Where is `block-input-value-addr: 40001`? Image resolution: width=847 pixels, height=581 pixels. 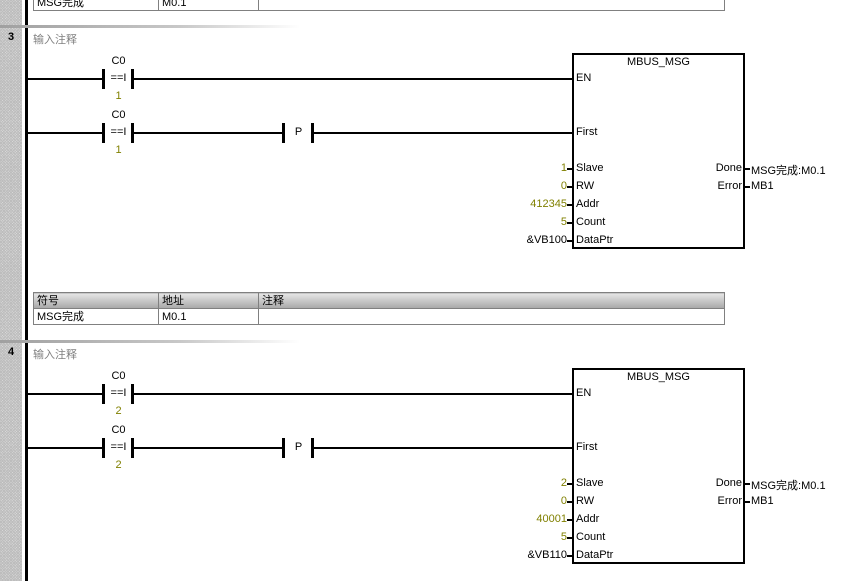
block-input-value-addr: 40001 is located at coordinates (551, 519).